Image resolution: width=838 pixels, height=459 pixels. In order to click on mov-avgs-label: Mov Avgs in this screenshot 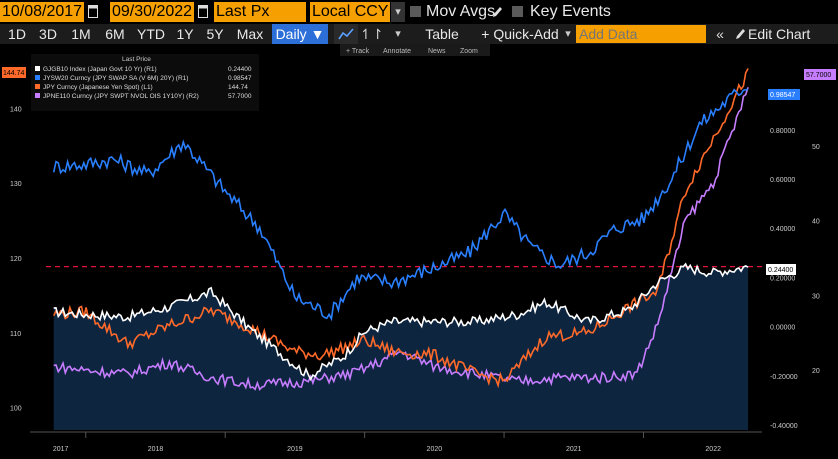, I will do `click(461, 11)`.